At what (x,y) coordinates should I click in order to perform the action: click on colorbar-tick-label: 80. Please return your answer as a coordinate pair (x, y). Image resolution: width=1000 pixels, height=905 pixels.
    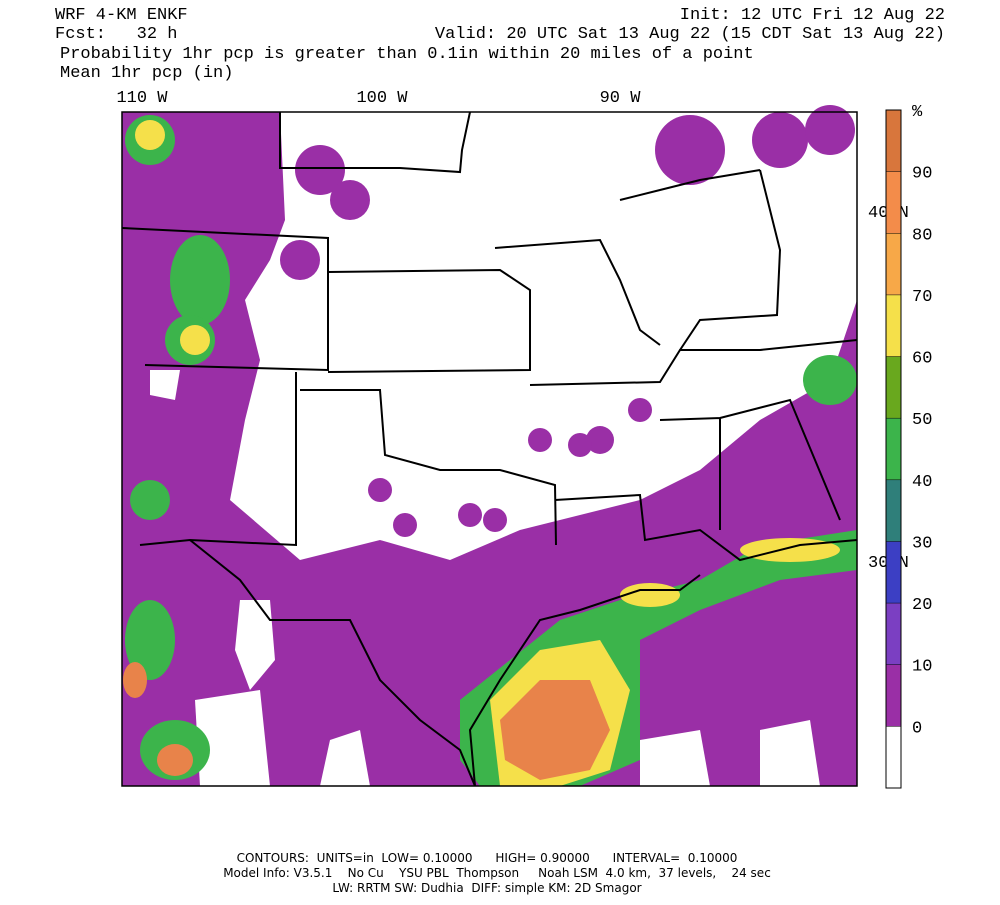
    Looking at the image, I should click on (922, 235).